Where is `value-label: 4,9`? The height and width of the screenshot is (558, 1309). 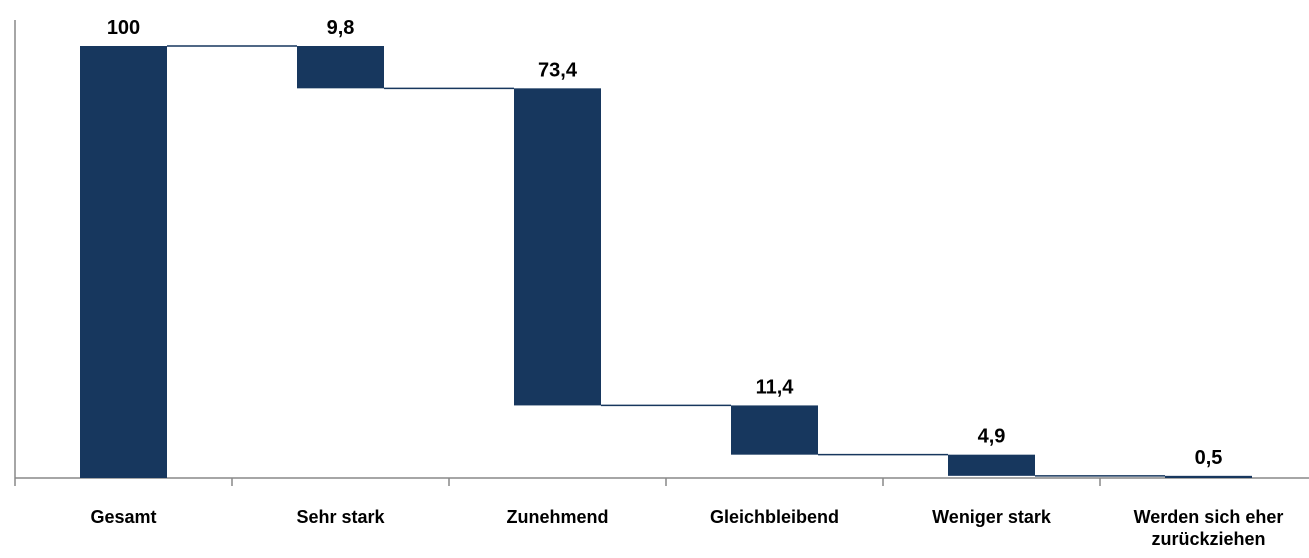 value-label: 4,9 is located at coordinates (992, 437).